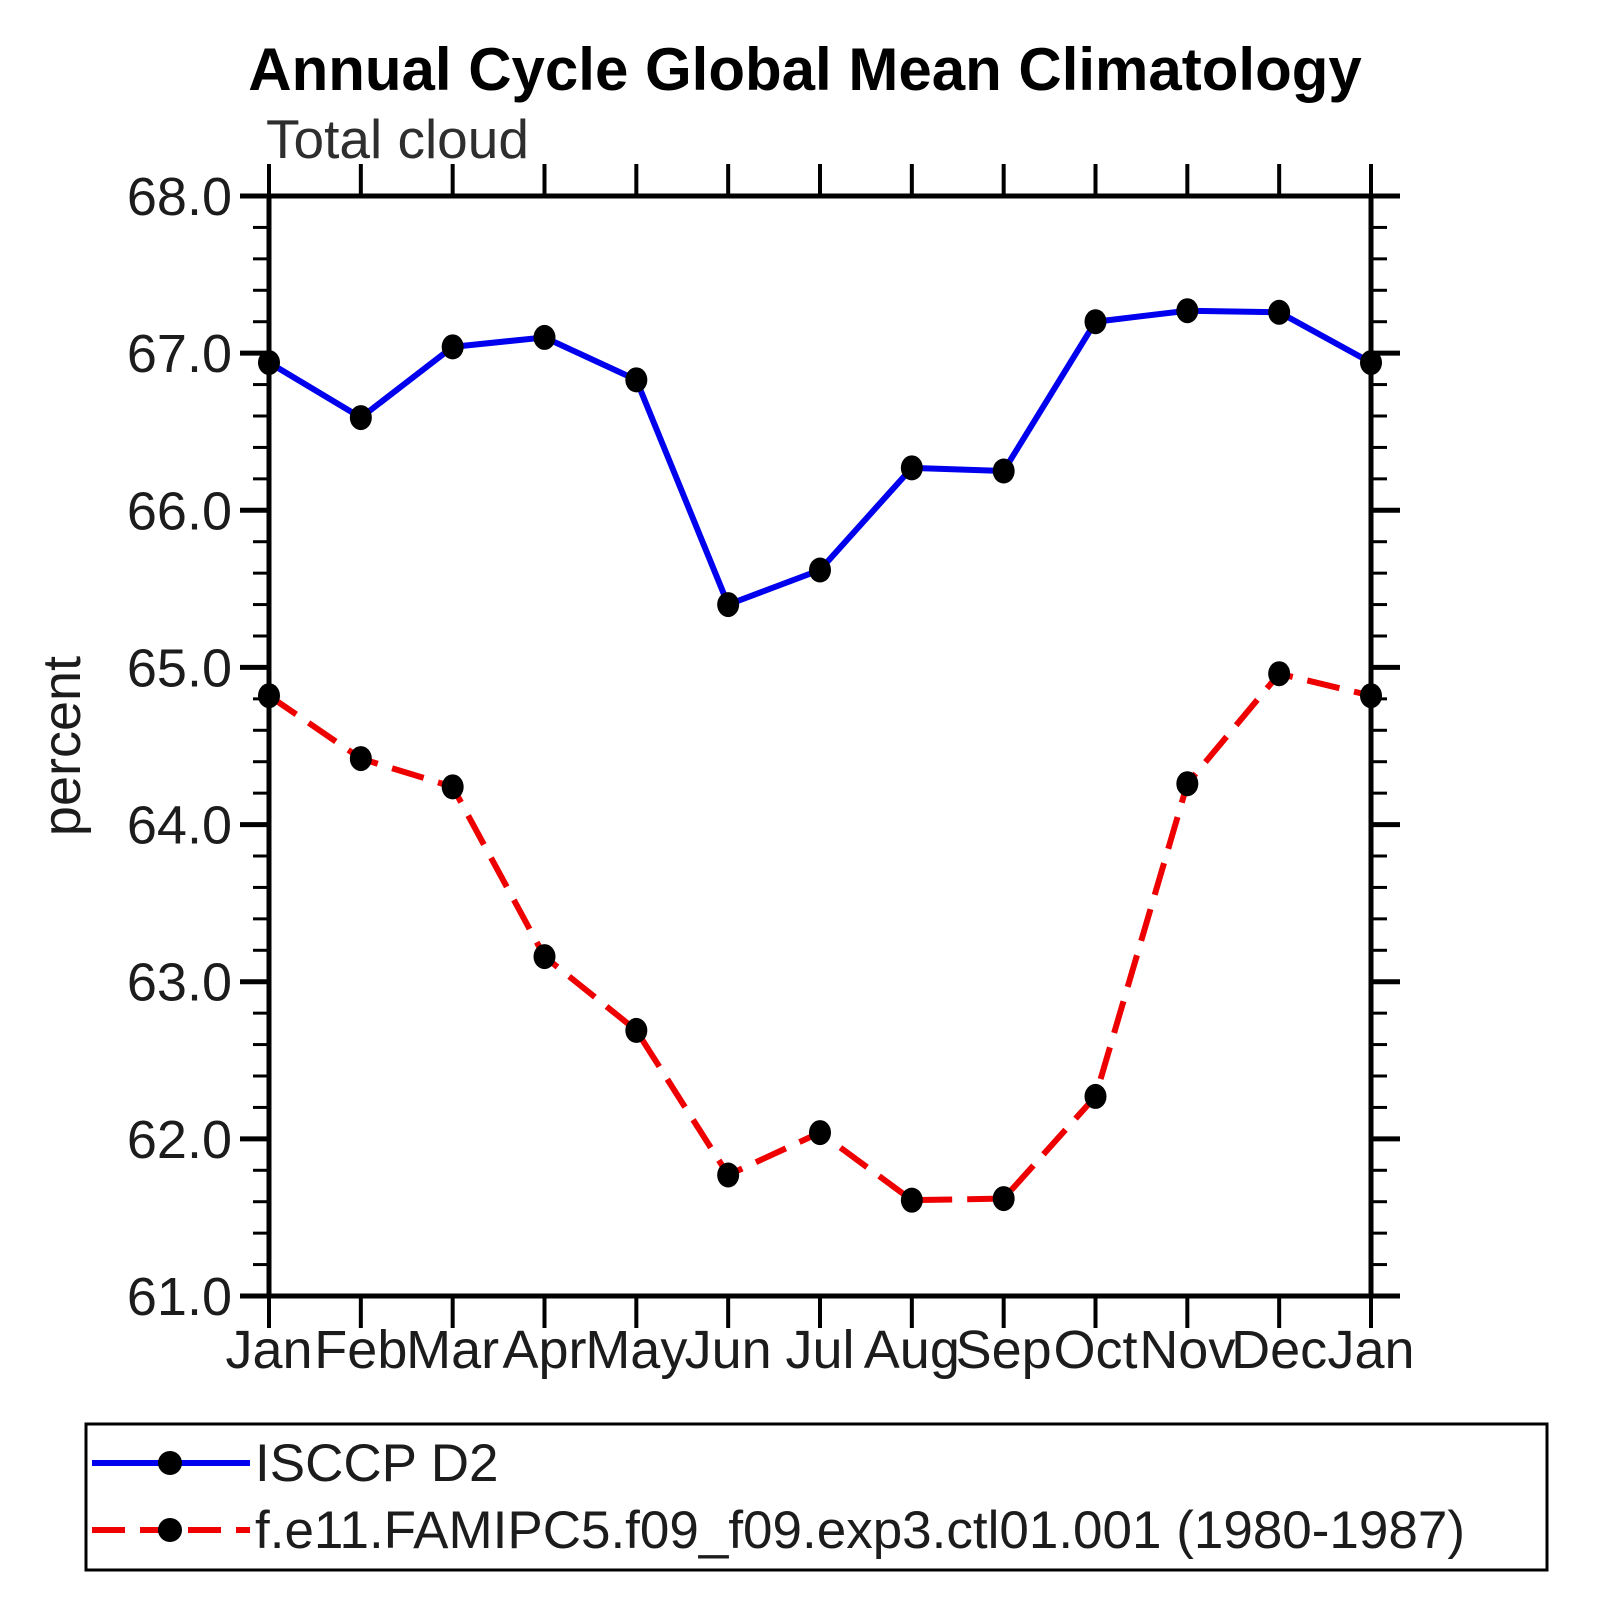 The height and width of the screenshot is (1613, 1608). Describe the element at coordinates (819, 1350) in the screenshot. I see `x-tick-label: Jul` at that location.